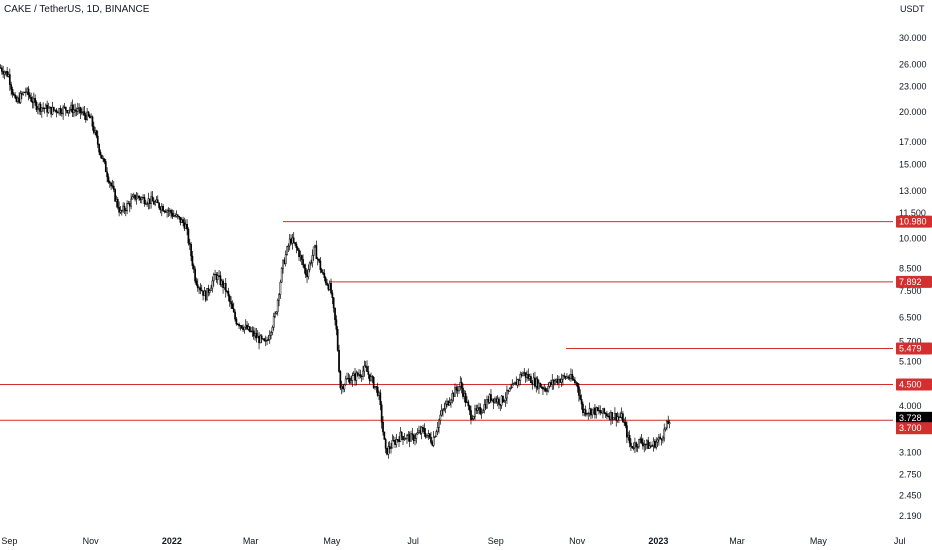 This screenshot has height=550, width=932. What do you see at coordinates (913, 222) in the screenshot?
I see `level-tag-label: 10.980` at bounding box center [913, 222].